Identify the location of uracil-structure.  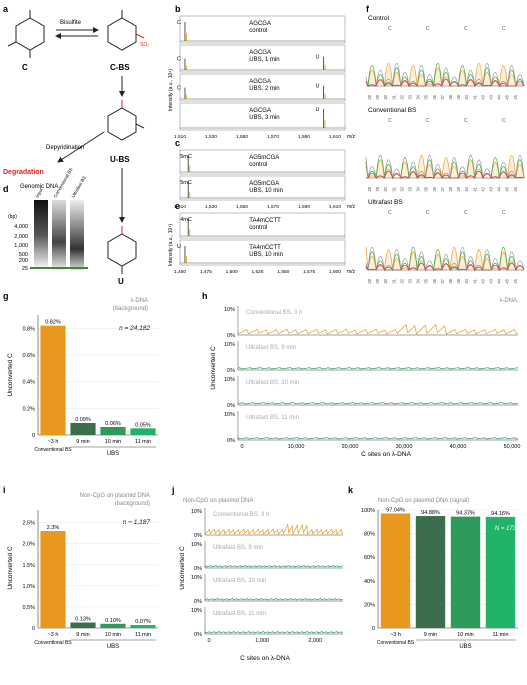
(122, 250).